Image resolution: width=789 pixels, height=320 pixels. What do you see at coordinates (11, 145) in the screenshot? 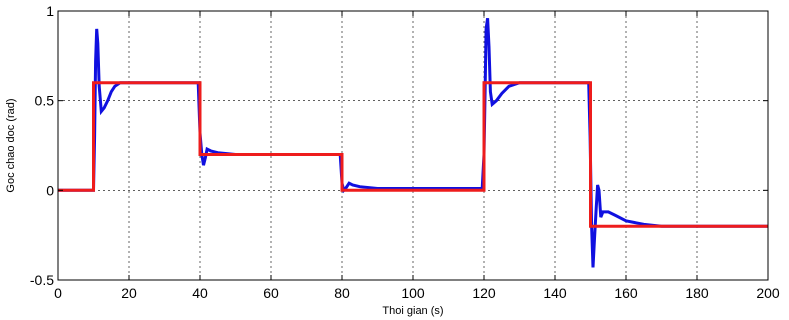
I see `y-axis-label: Goc chao doc (rad)` at bounding box center [11, 145].